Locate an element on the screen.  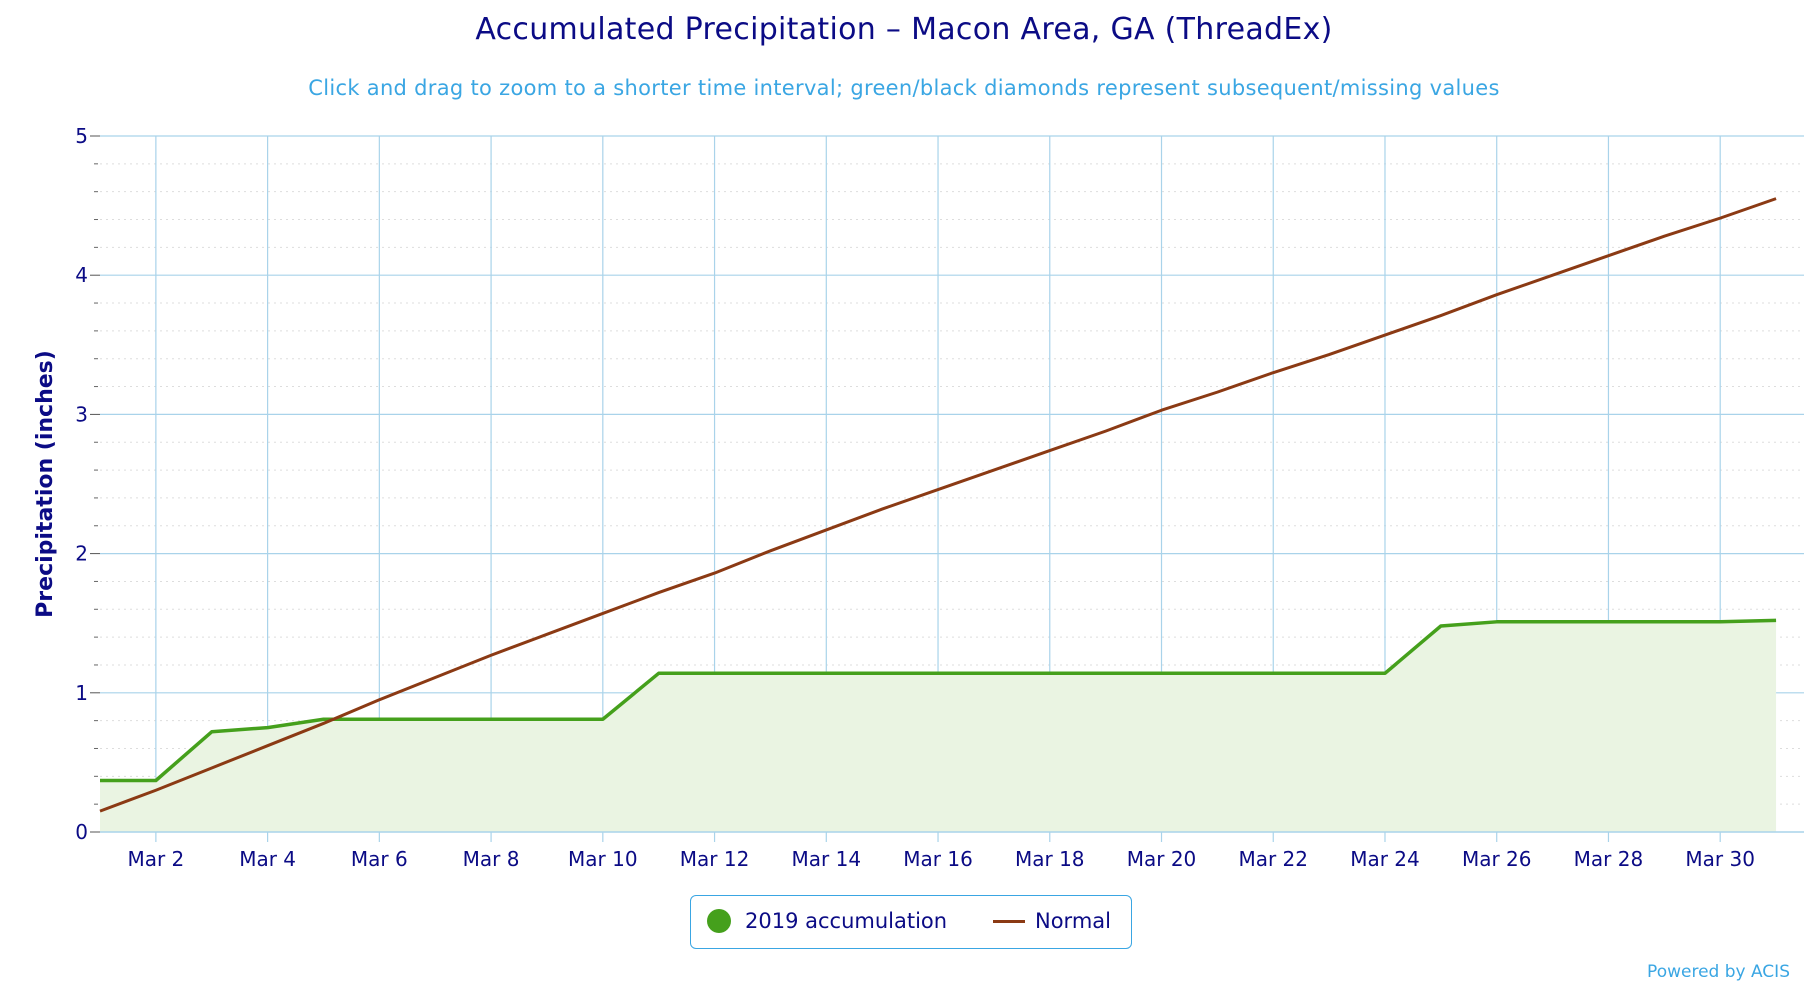
legend: 2019 accumulation Normal is located at coordinates (911, 922).